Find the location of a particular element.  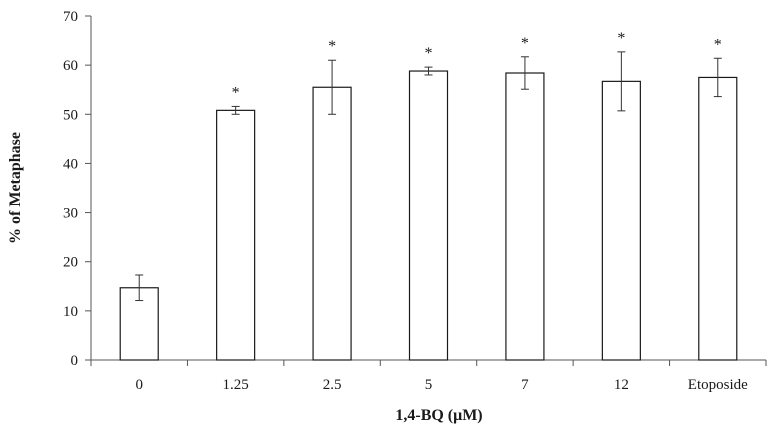

x-tick-label: 2.5 is located at coordinates (332, 385).